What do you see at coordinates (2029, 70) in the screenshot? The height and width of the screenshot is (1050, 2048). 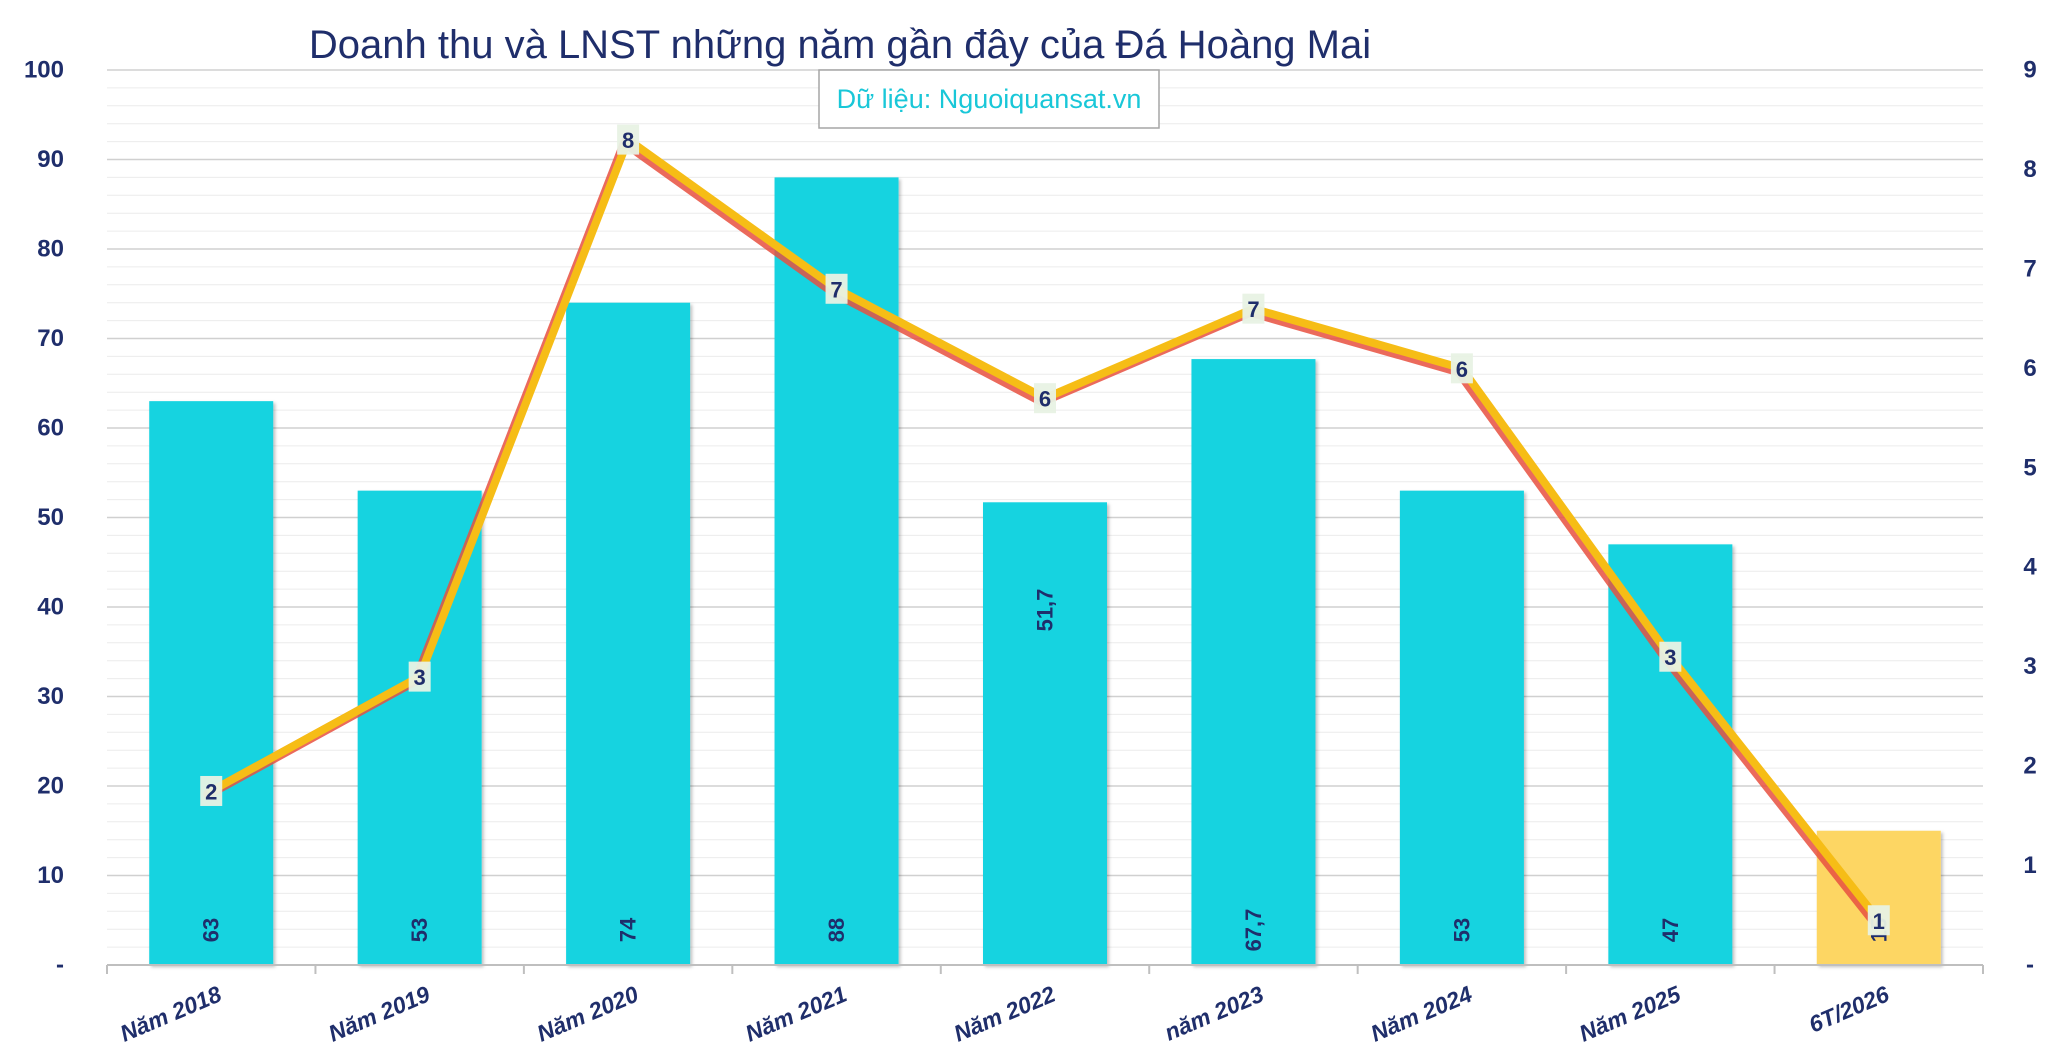 I see `right-axis-tick: 9` at bounding box center [2029, 70].